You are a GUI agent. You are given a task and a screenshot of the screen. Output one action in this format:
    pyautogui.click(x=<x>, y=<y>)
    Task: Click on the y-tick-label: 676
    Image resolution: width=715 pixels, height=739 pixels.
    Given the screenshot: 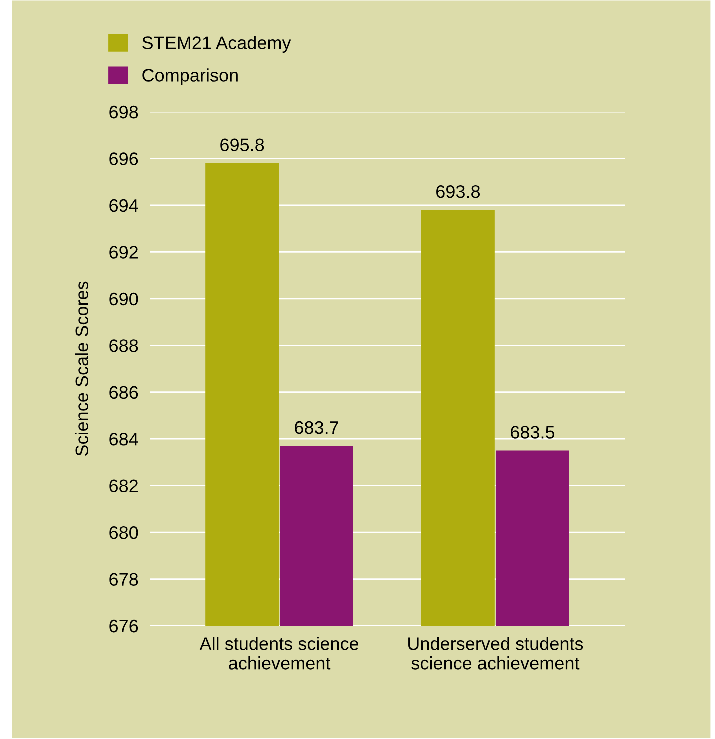 What is the action you would take?
    pyautogui.click(x=124, y=626)
    